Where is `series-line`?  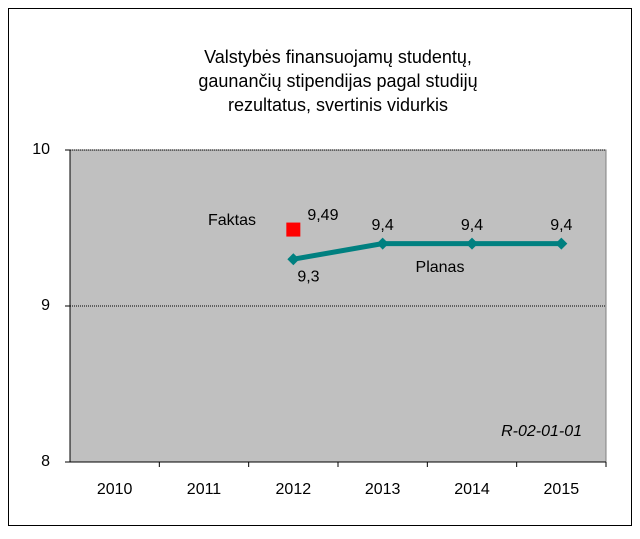
series-line is located at coordinates (427, 251).